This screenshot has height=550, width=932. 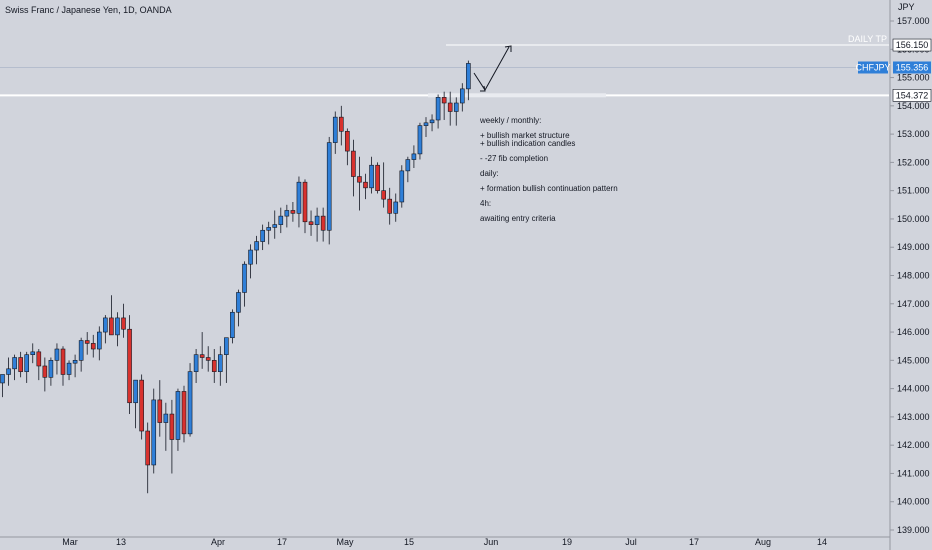 What do you see at coordinates (912, 45) in the screenshot?
I see `target-price-tag` at bounding box center [912, 45].